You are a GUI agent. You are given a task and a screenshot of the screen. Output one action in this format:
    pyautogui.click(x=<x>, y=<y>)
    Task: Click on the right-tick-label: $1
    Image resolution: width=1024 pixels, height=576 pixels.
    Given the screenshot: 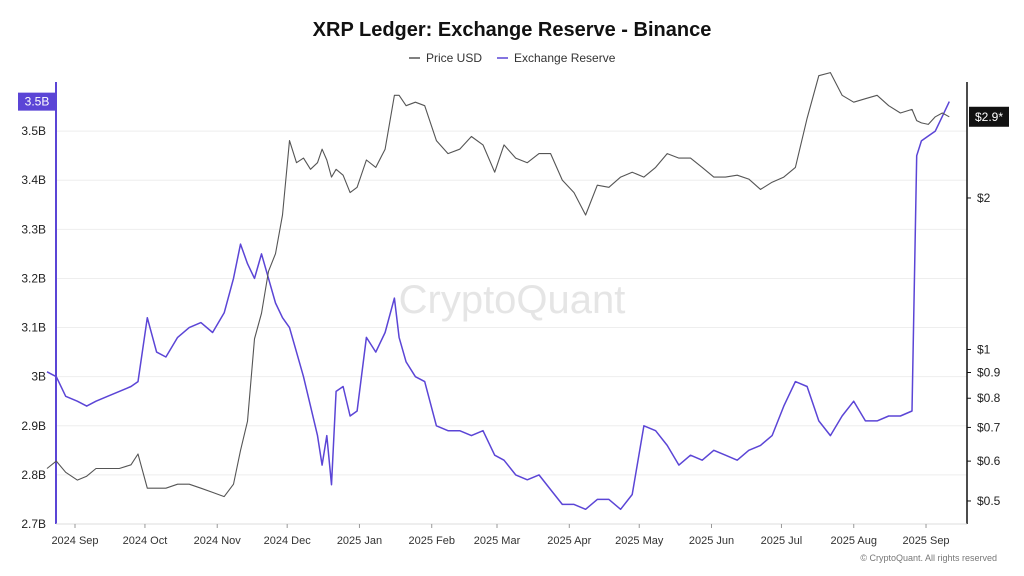 What is the action you would take?
    pyautogui.click(x=984, y=349)
    